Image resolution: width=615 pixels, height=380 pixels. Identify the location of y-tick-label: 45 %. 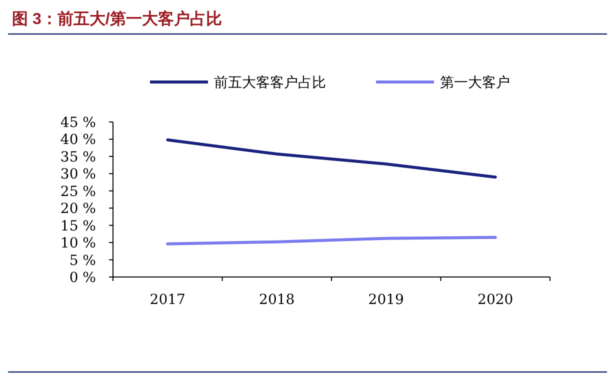
(78, 123).